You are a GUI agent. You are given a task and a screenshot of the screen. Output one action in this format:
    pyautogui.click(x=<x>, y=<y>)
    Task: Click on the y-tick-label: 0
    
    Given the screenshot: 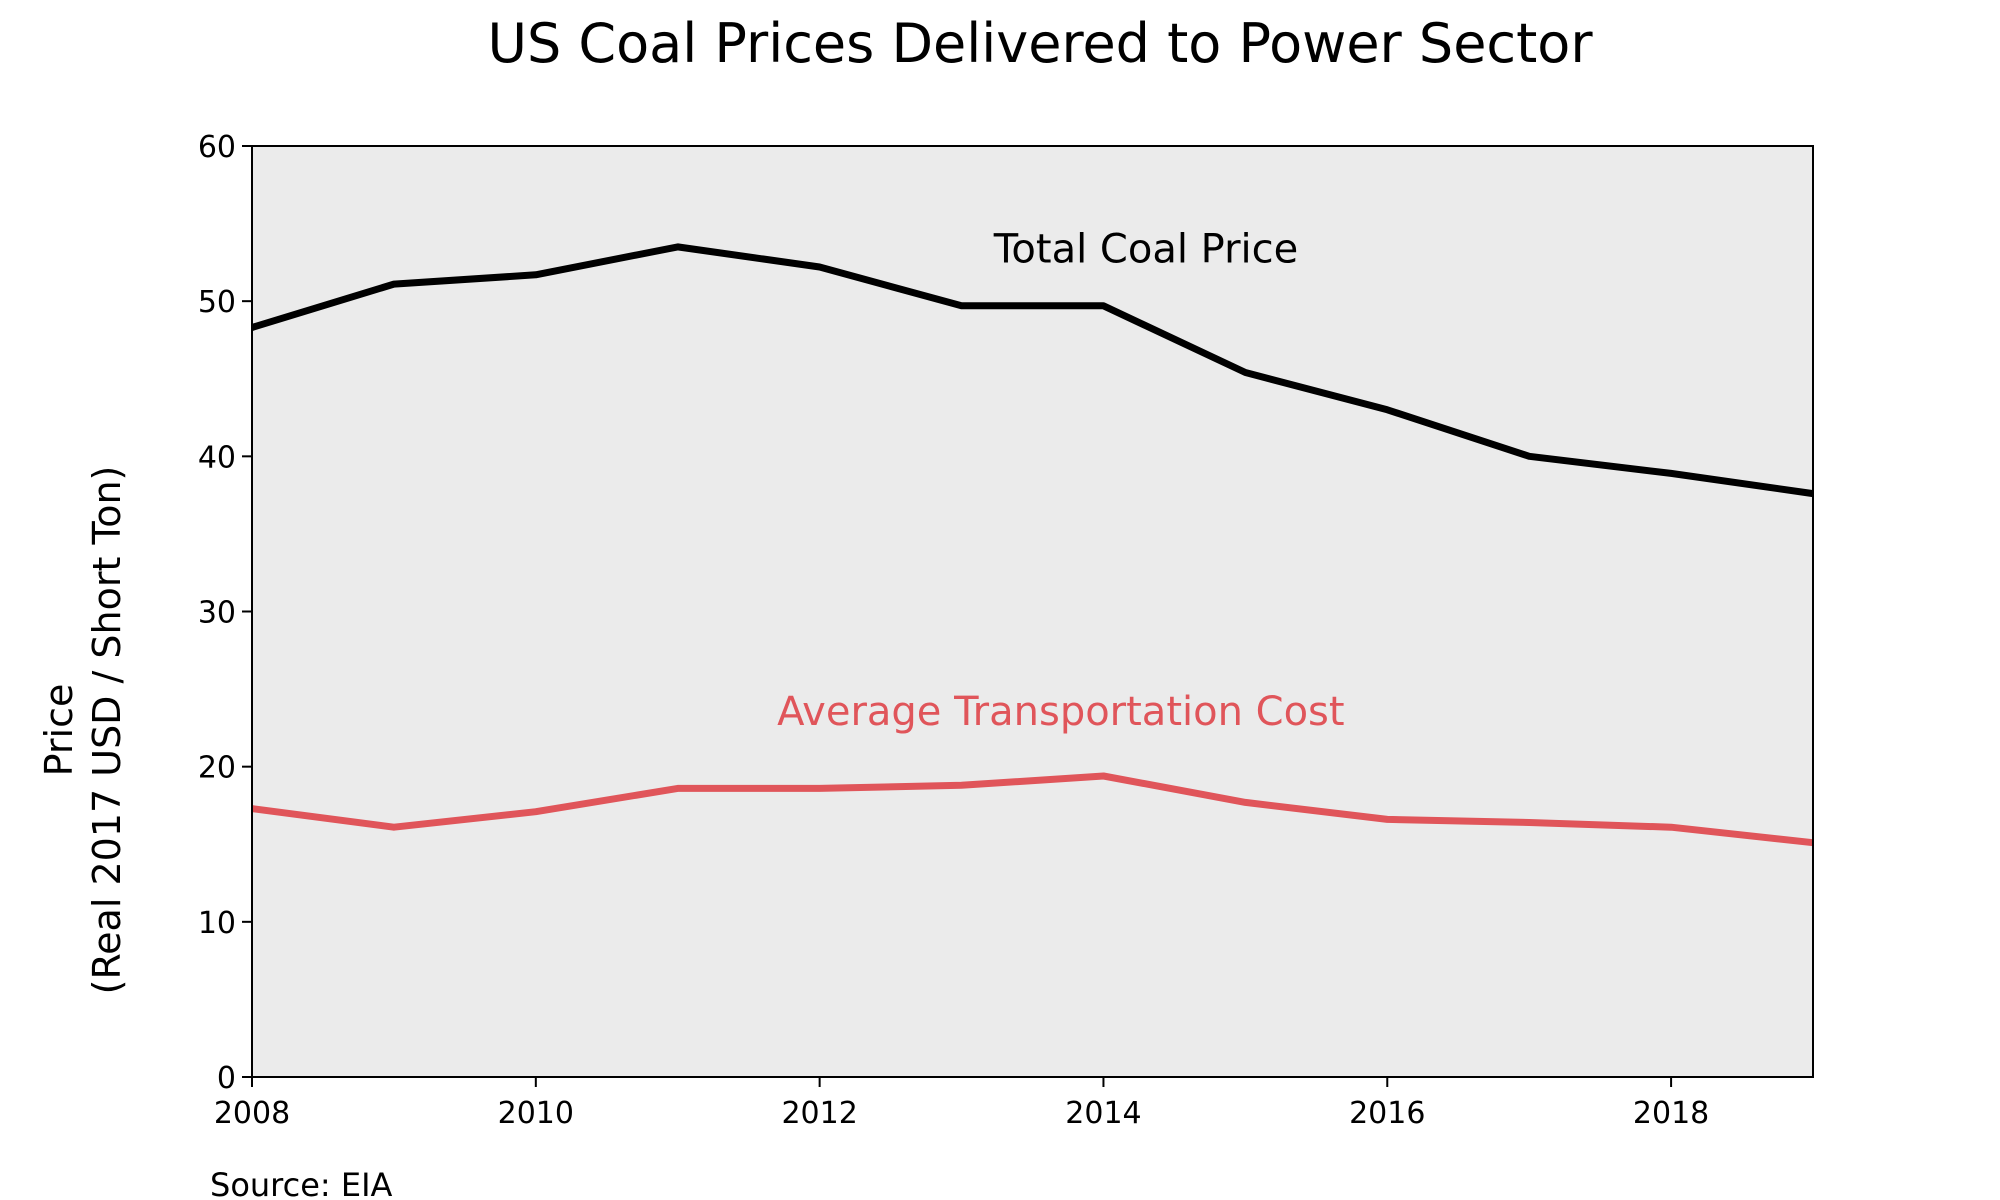 What is the action you would take?
    pyautogui.click(x=226, y=1078)
    